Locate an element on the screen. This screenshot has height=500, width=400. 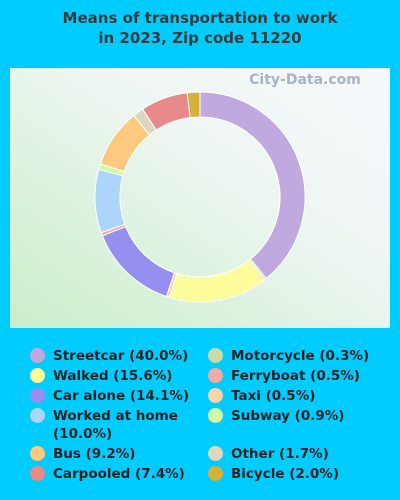
legend-label: Taxi (0.5%) is located at coordinates (273, 396).